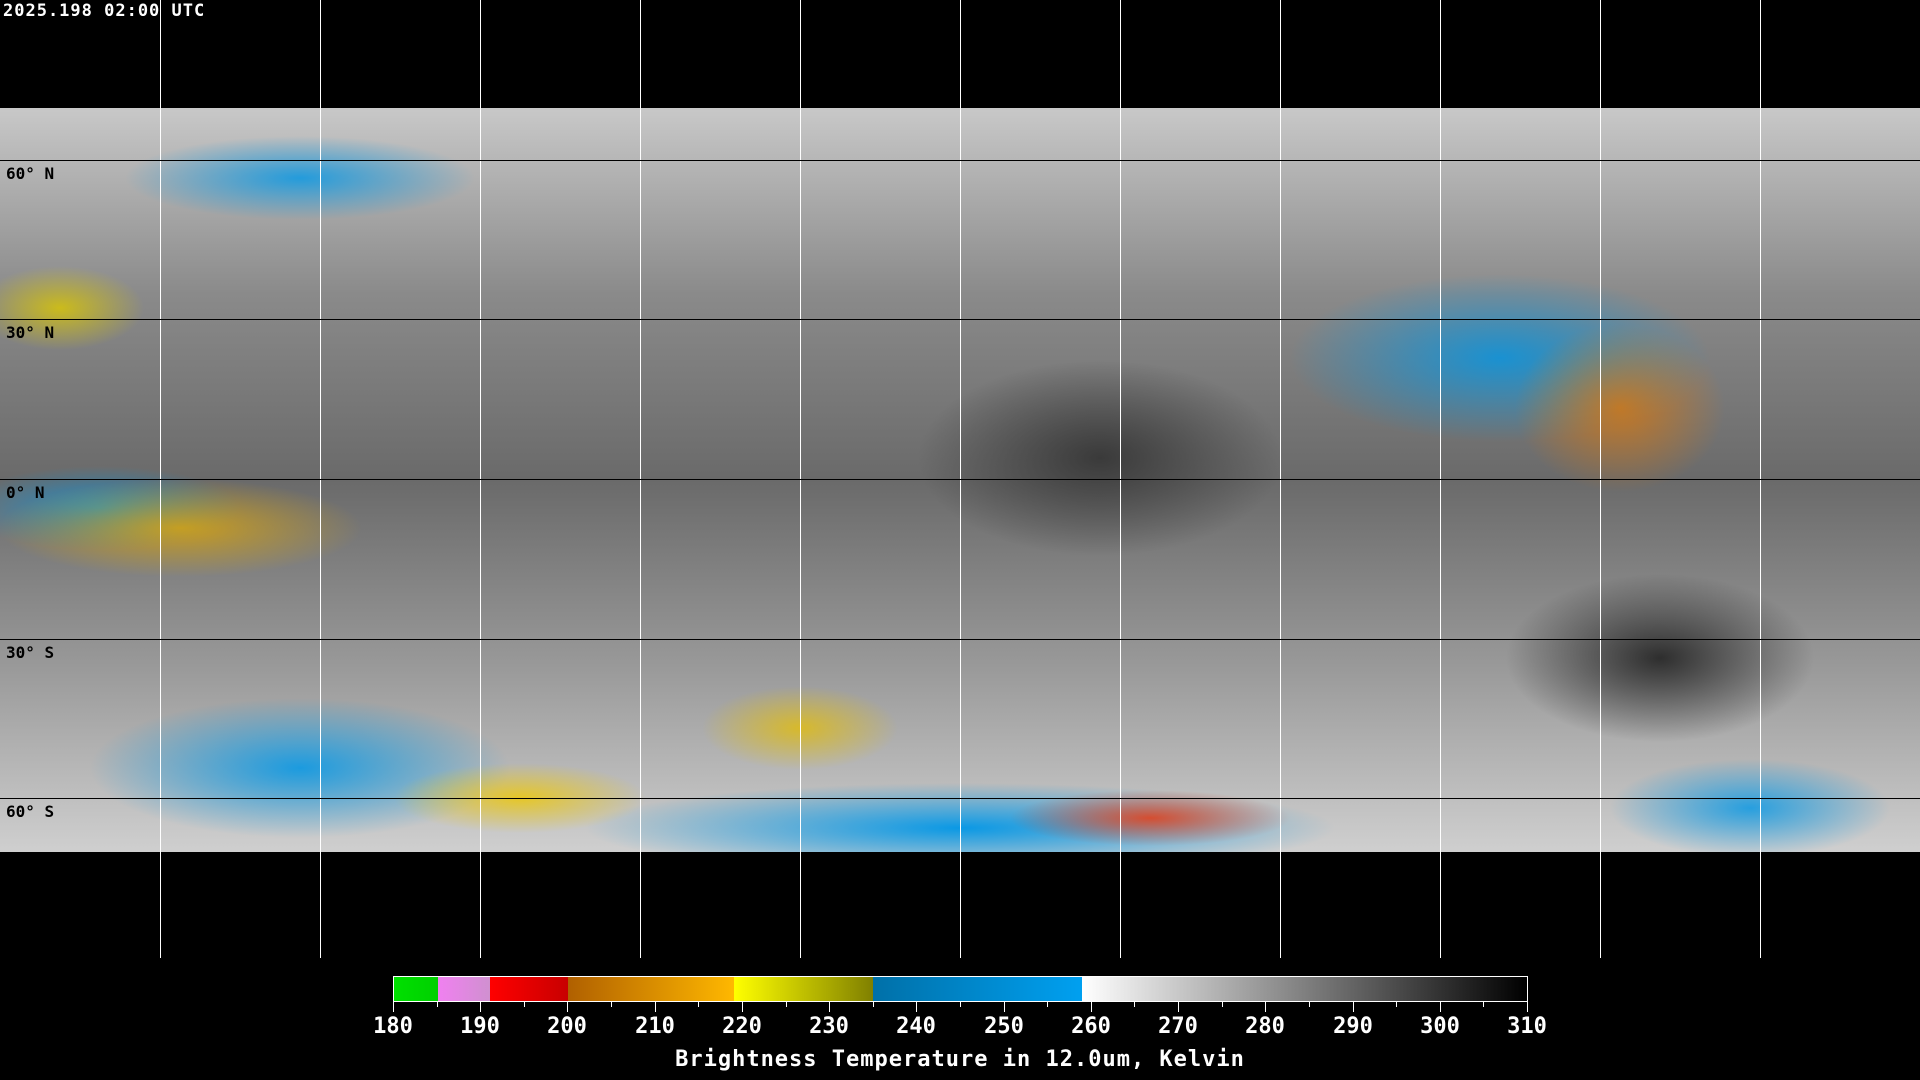 This screenshot has width=1920, height=1080. I want to click on latitude-label: 60° N, so click(30, 173).